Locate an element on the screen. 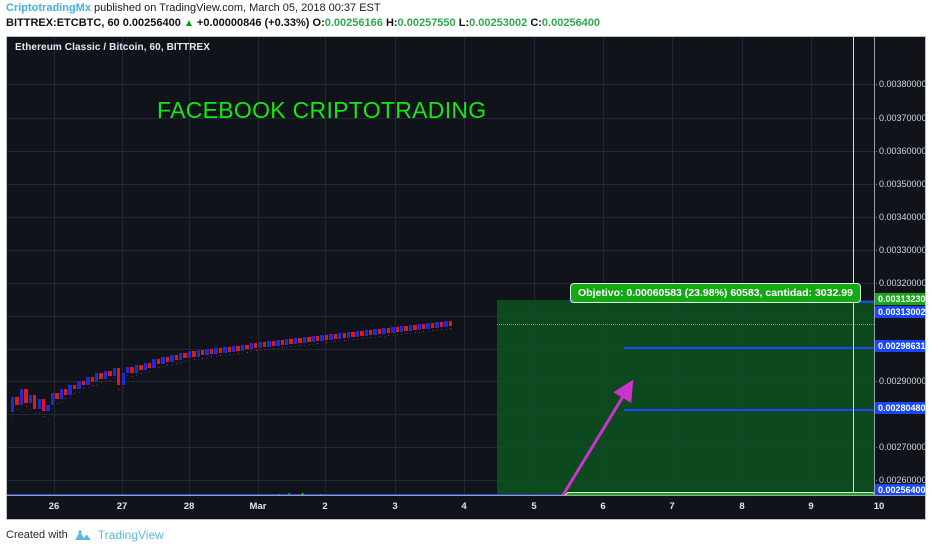 Image resolution: width=932 pixels, height=550 pixels. up-triangle-icon: ▲ is located at coordinates (188, 23).